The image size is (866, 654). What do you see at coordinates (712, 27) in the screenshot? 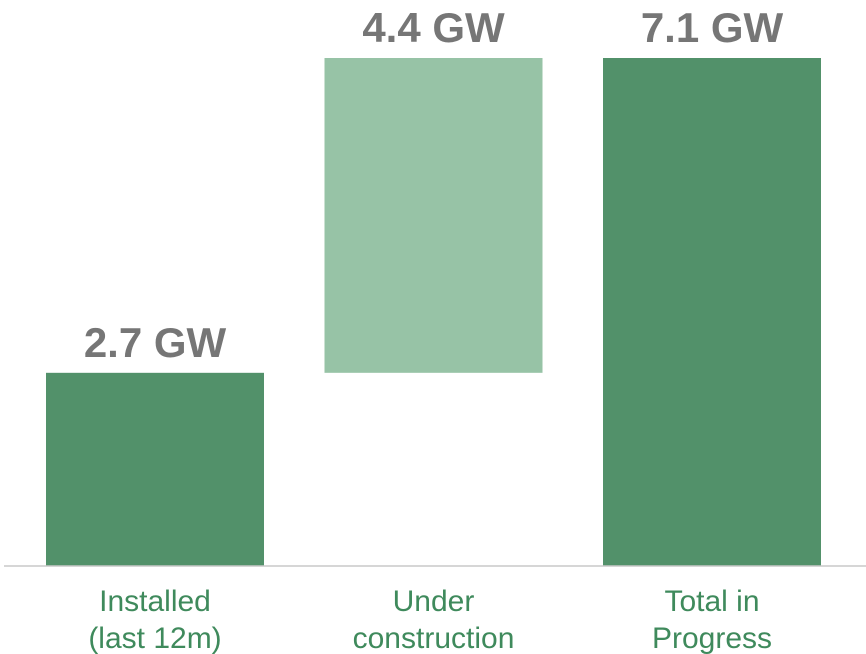
I see `data-label-3: 7.1 GW` at bounding box center [712, 27].